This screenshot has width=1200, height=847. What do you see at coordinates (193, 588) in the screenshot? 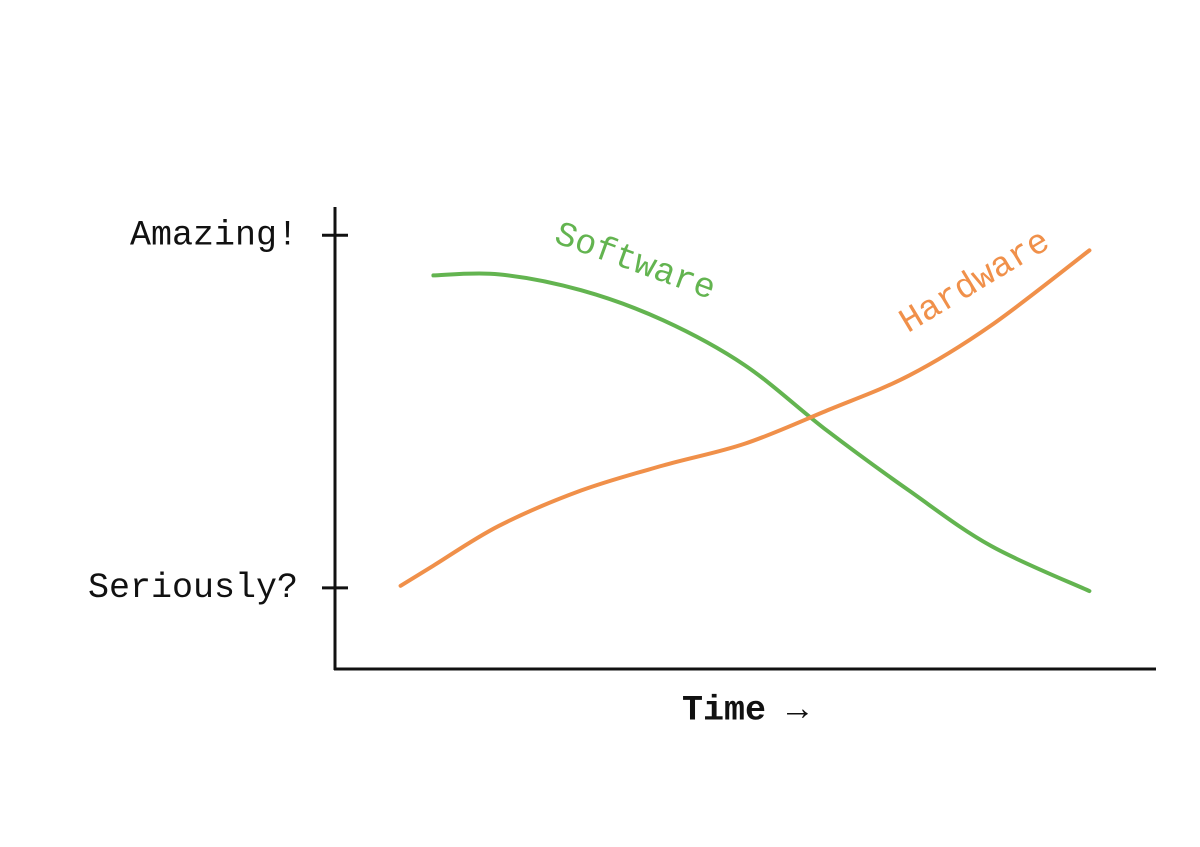
I see `y-tick-label: Seriously?` at bounding box center [193, 588].